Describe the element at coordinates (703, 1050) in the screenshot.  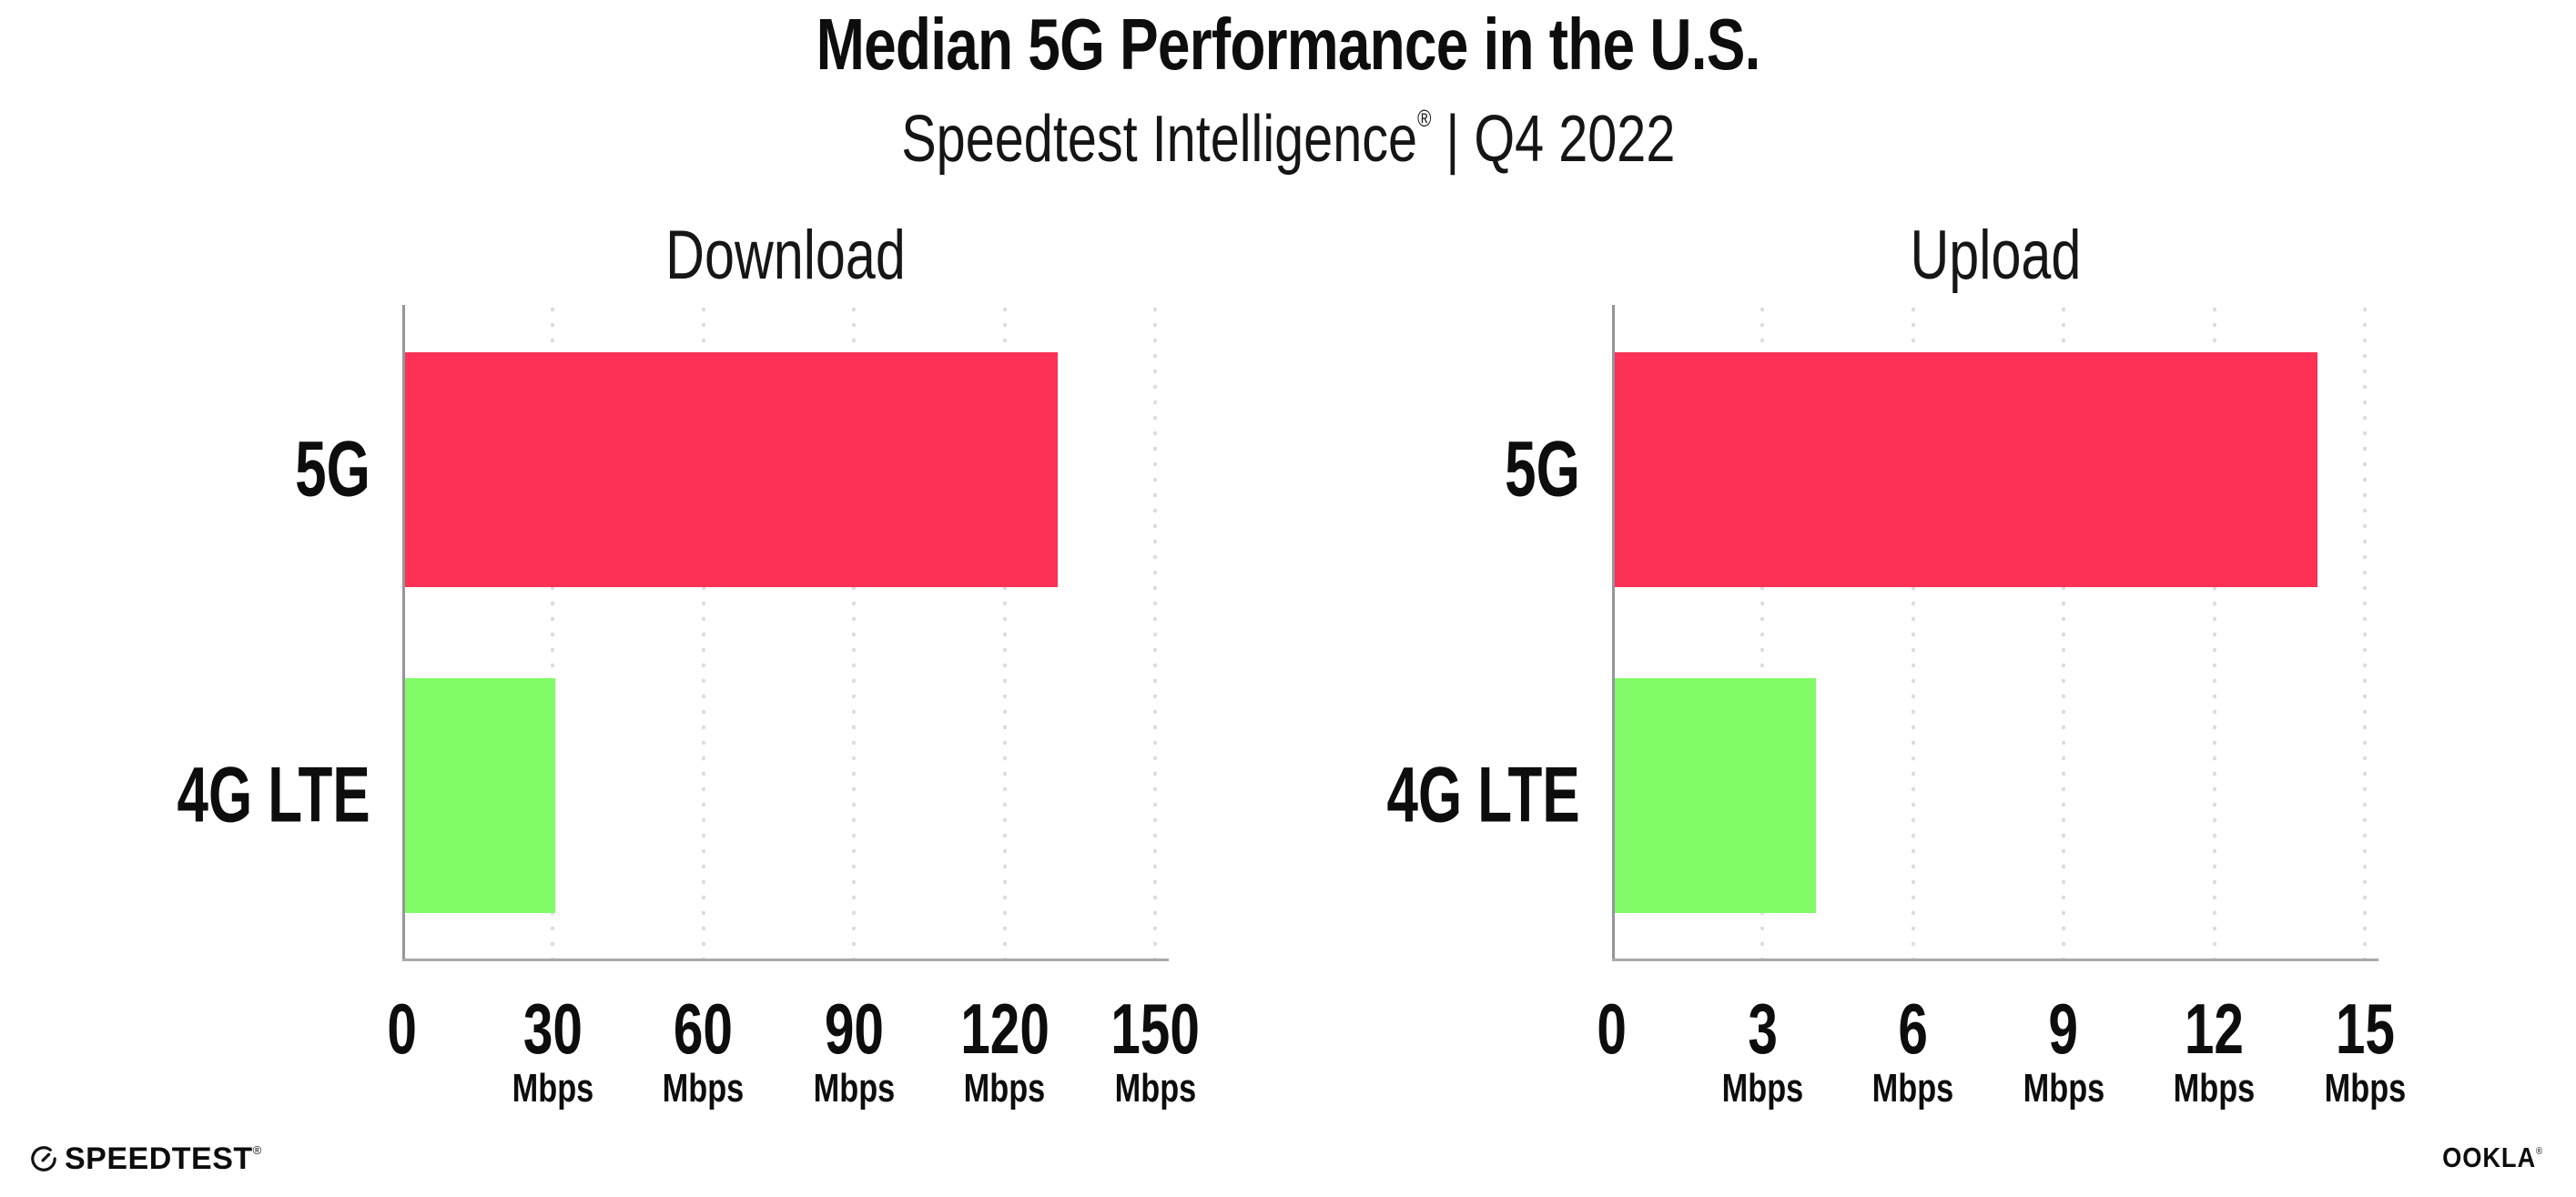
I see `tick-label-60: 60 Mbps` at that location.